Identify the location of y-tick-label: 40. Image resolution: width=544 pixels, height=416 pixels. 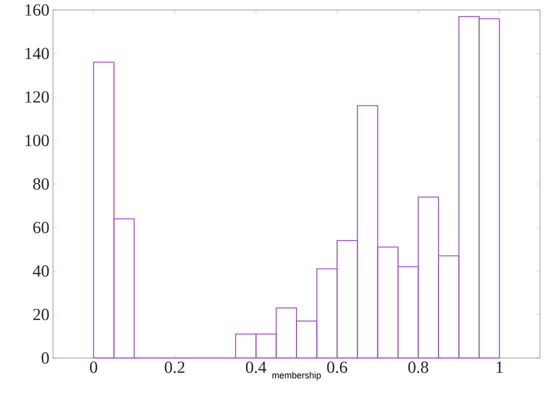
(40, 271).